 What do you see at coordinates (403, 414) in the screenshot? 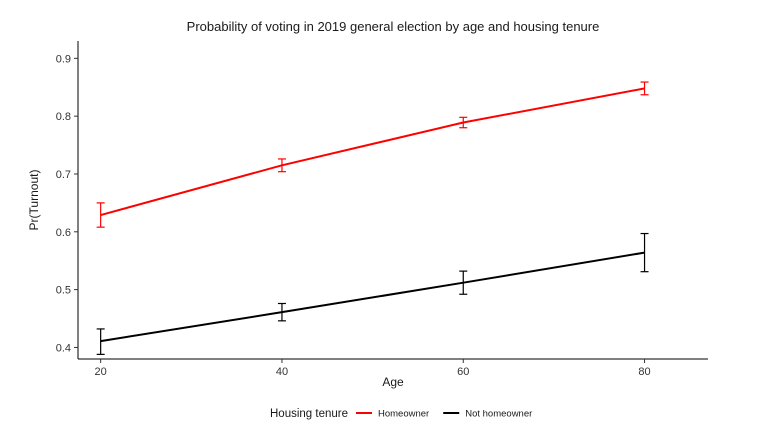
I see `legend-label: Homeowner` at bounding box center [403, 414].